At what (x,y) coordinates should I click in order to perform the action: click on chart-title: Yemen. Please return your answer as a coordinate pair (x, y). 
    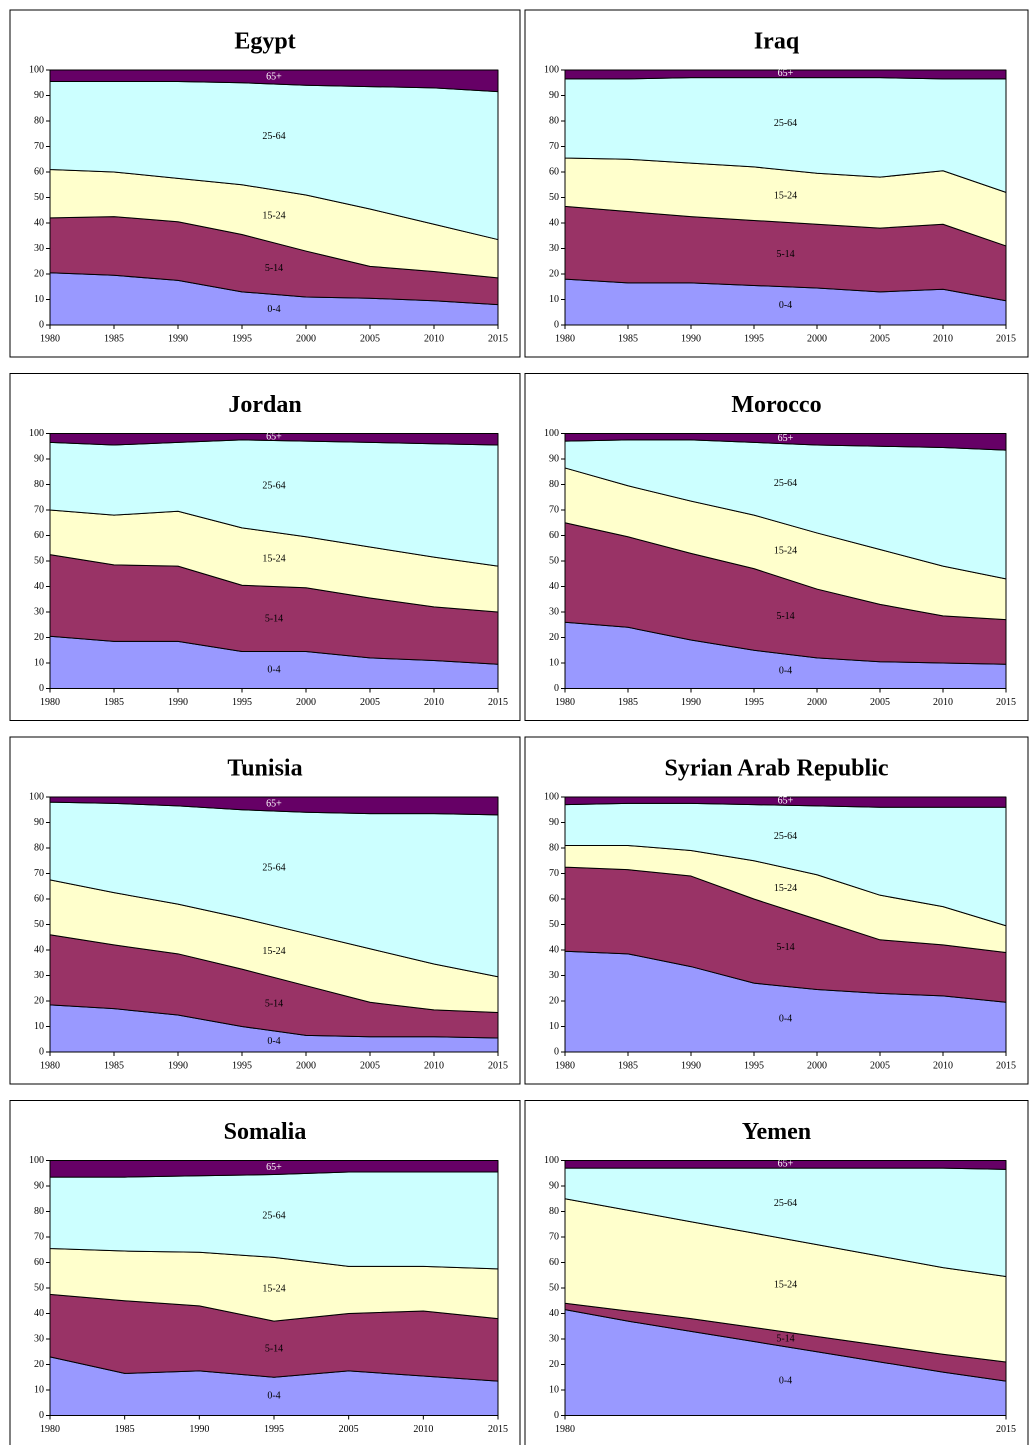
    Looking at the image, I should click on (776, 1132).